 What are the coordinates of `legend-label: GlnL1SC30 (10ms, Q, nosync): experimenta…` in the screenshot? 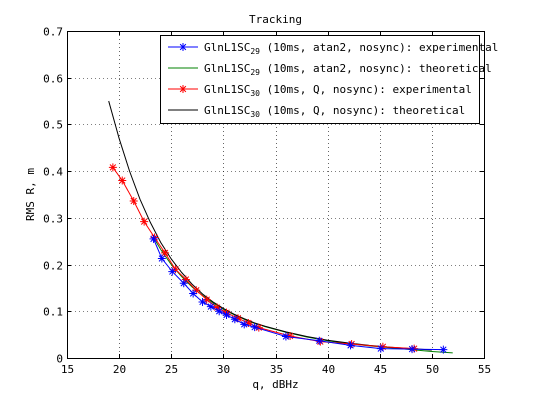 It's located at (338, 90).